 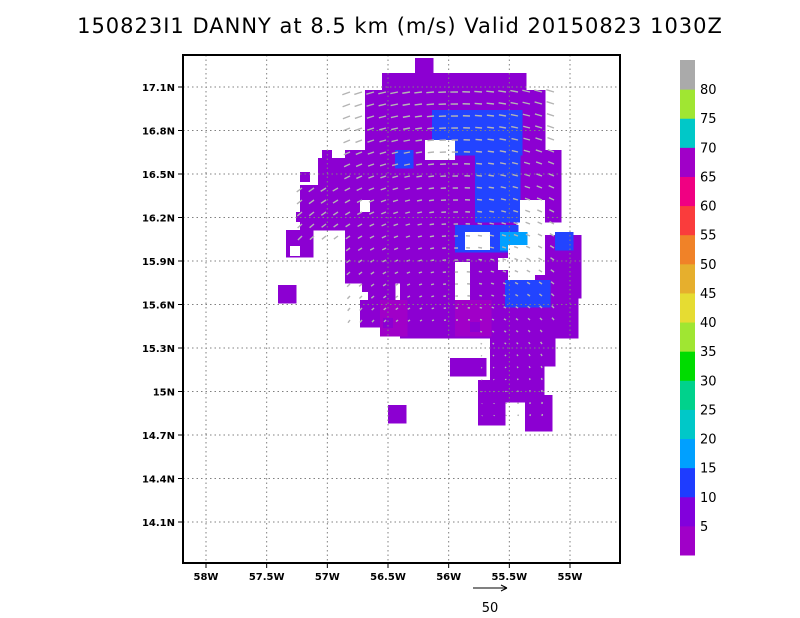 I want to click on y-tick-label: 15.9N, so click(x=158, y=262).